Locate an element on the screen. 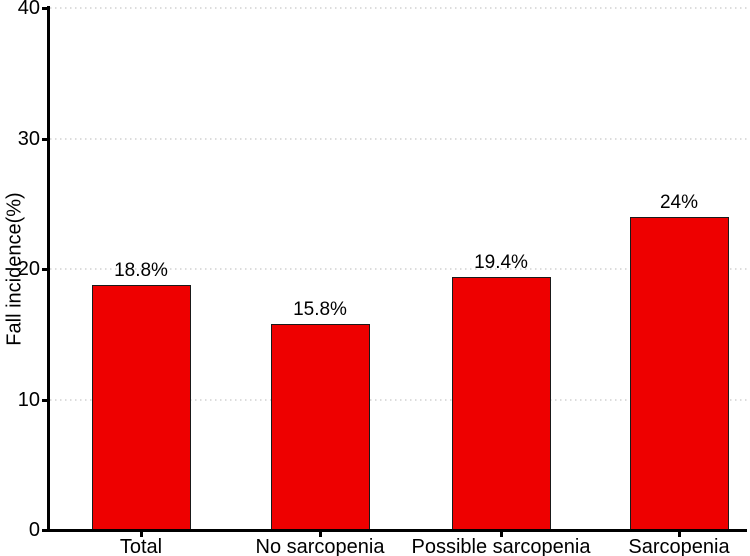  y-tick-label: 0 is located at coordinates (34, 530).